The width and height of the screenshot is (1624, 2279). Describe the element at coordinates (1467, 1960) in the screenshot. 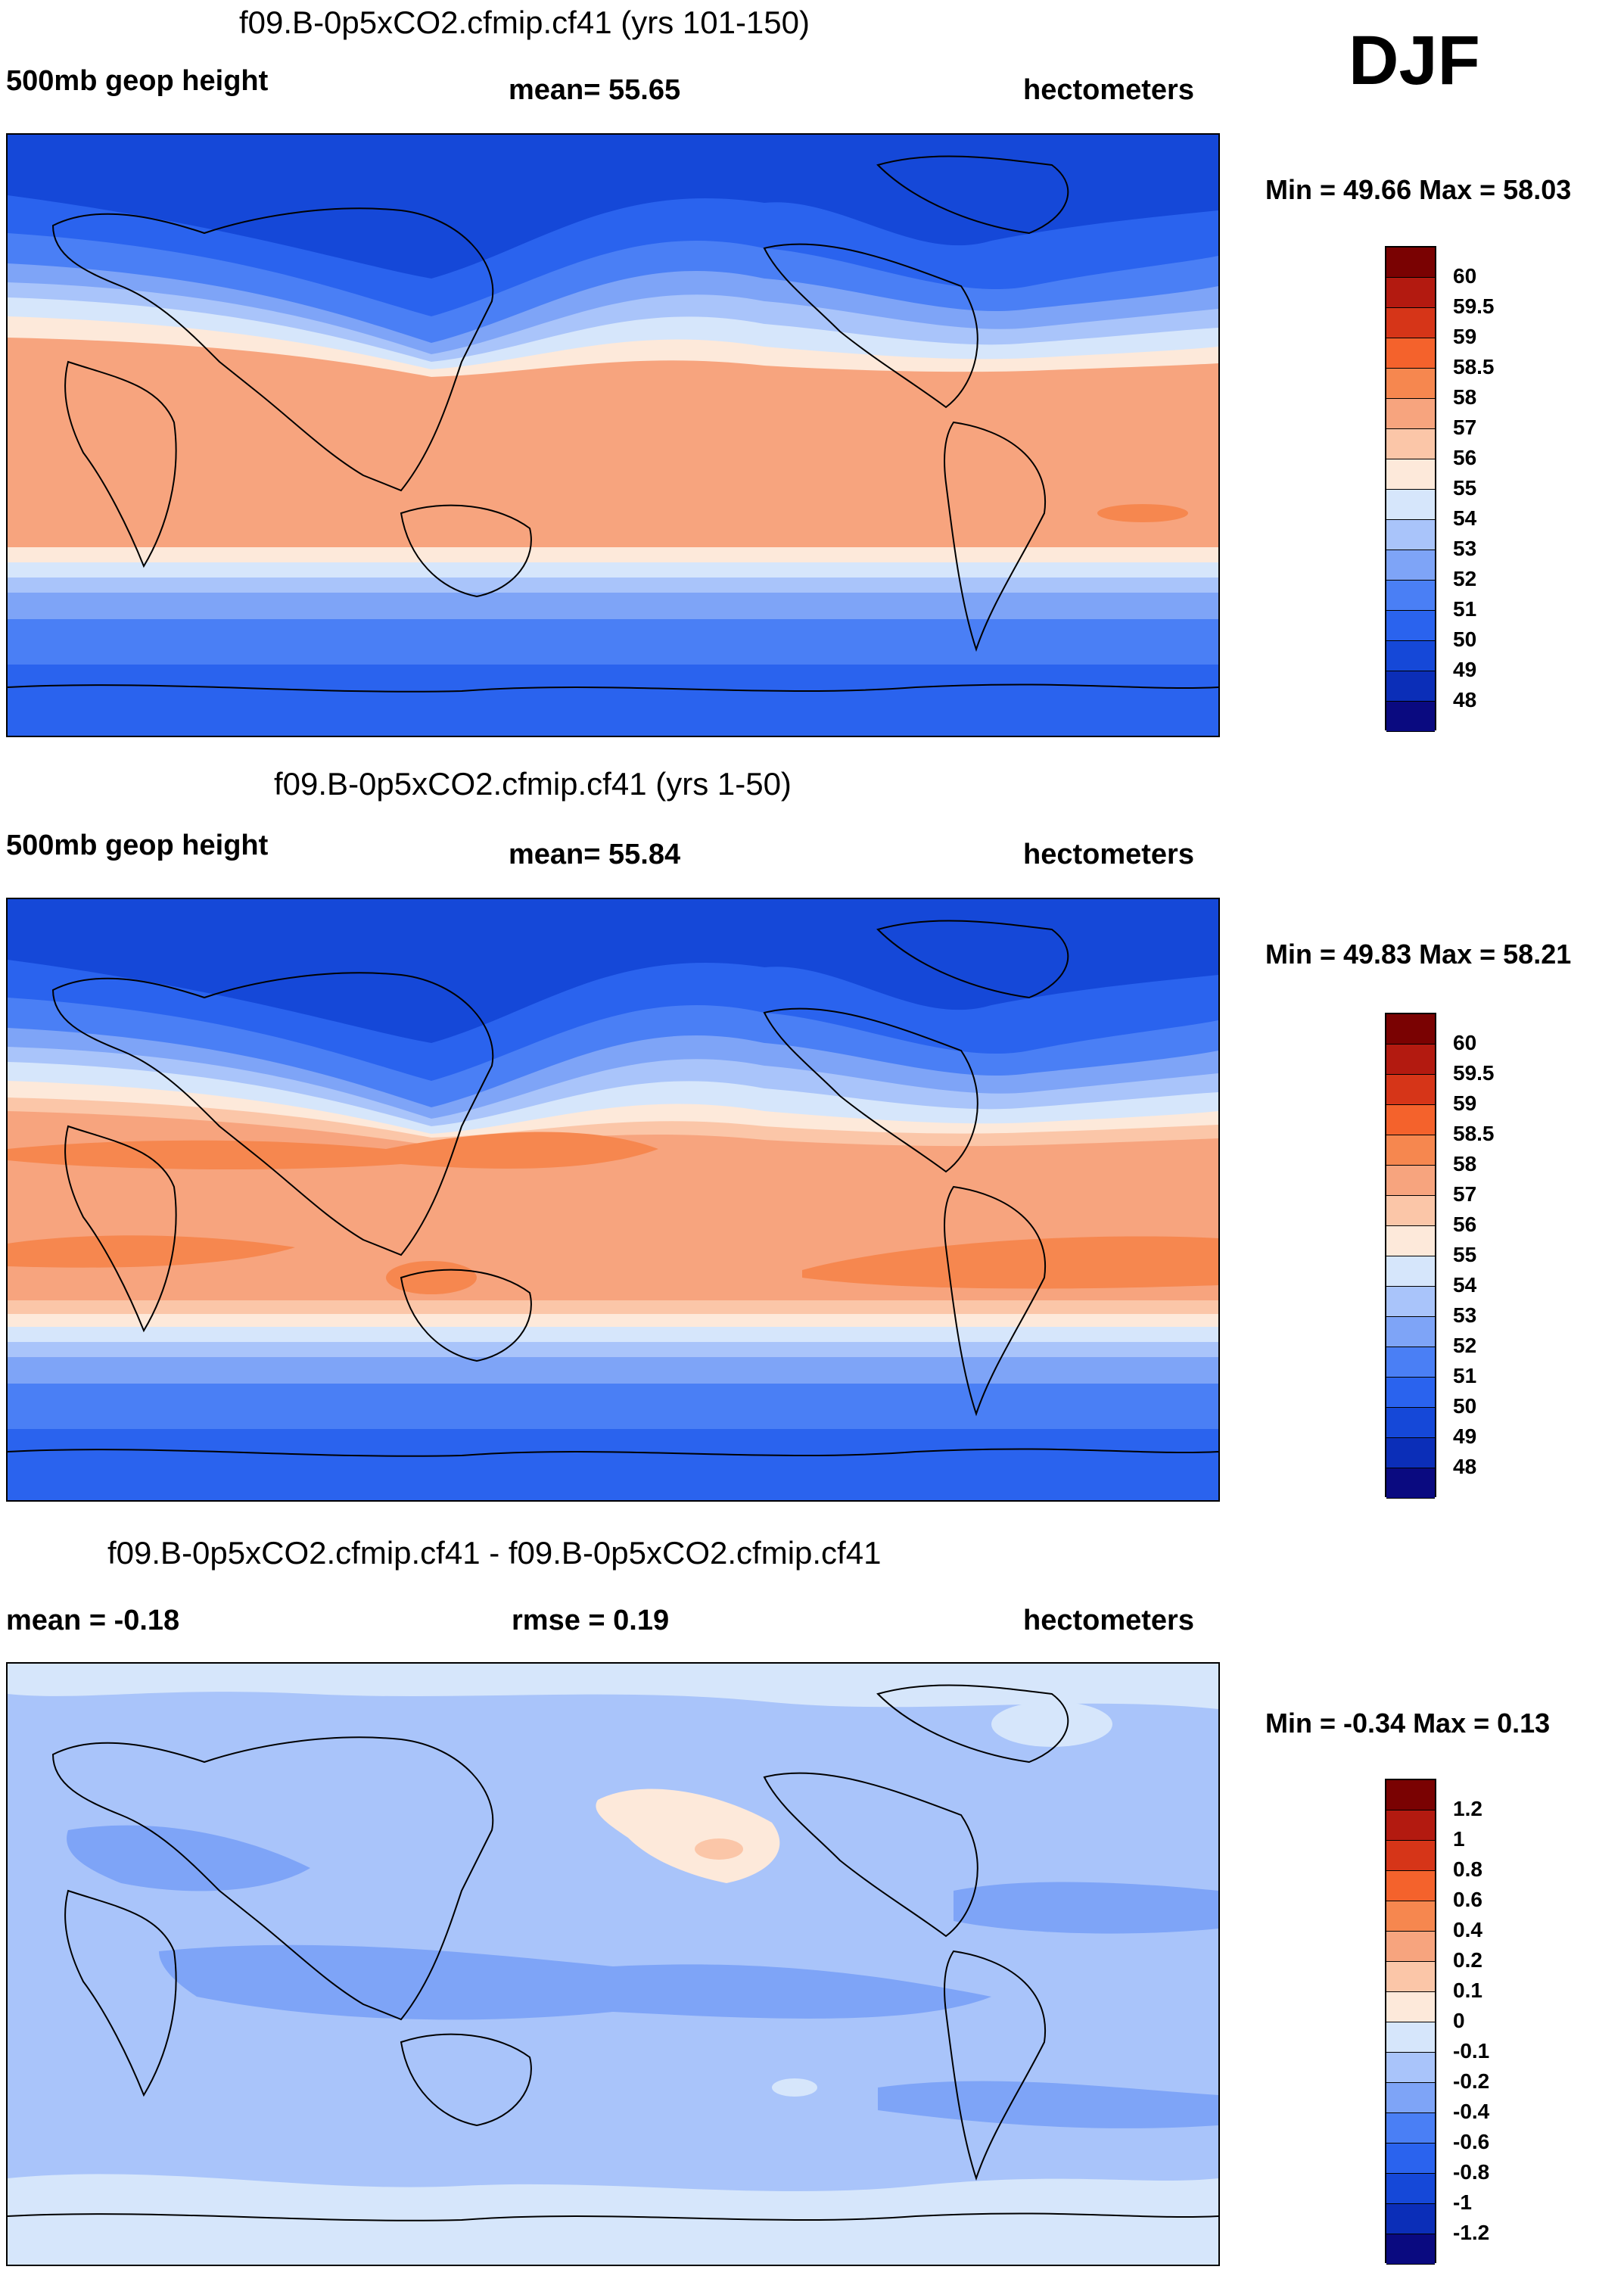

I see `colorbar-tick-label: 0.2` at that location.